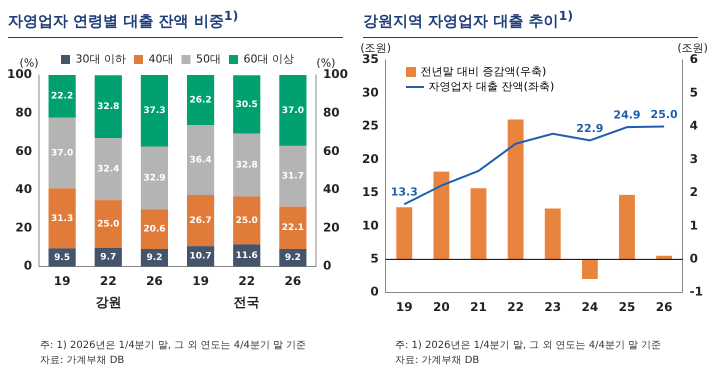 The width and height of the screenshot is (710, 388). Describe the element at coordinates (404, 192) in the screenshot. I see `data-label: 13.3` at that location.